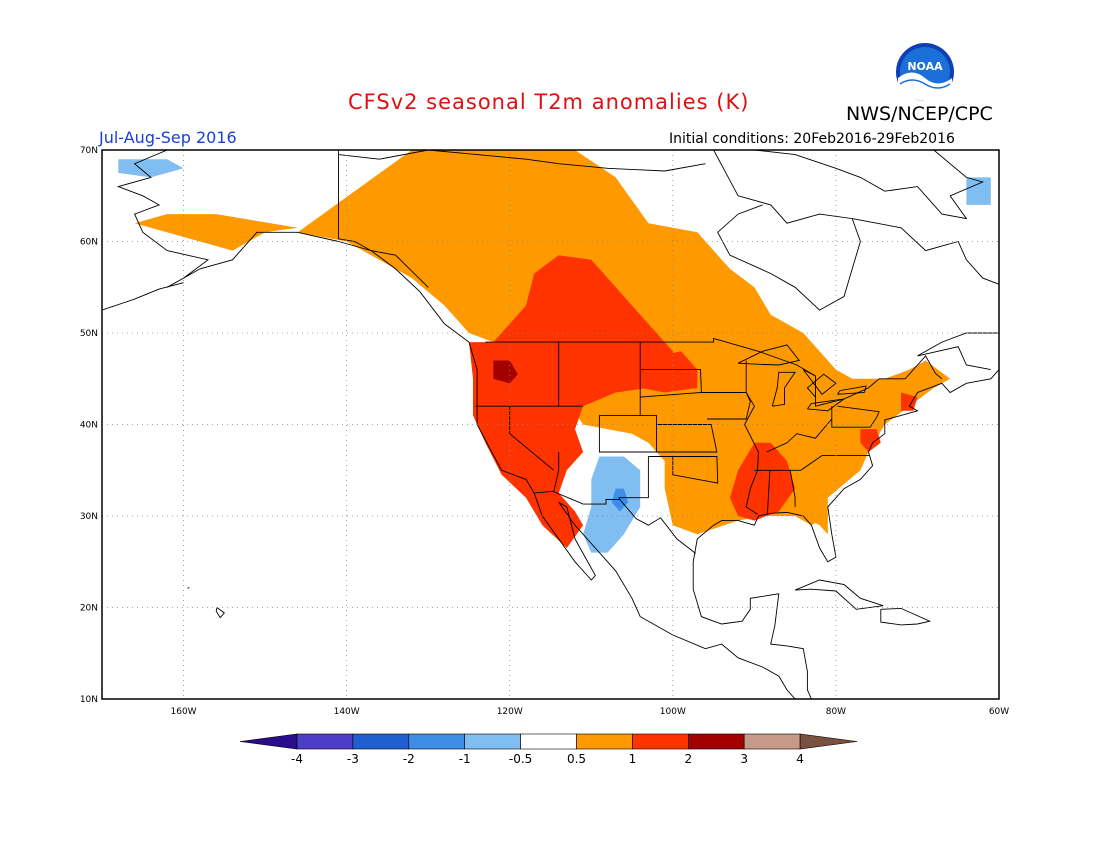  I want to click on atlantic-gulf-coastline, so click(845, 534).